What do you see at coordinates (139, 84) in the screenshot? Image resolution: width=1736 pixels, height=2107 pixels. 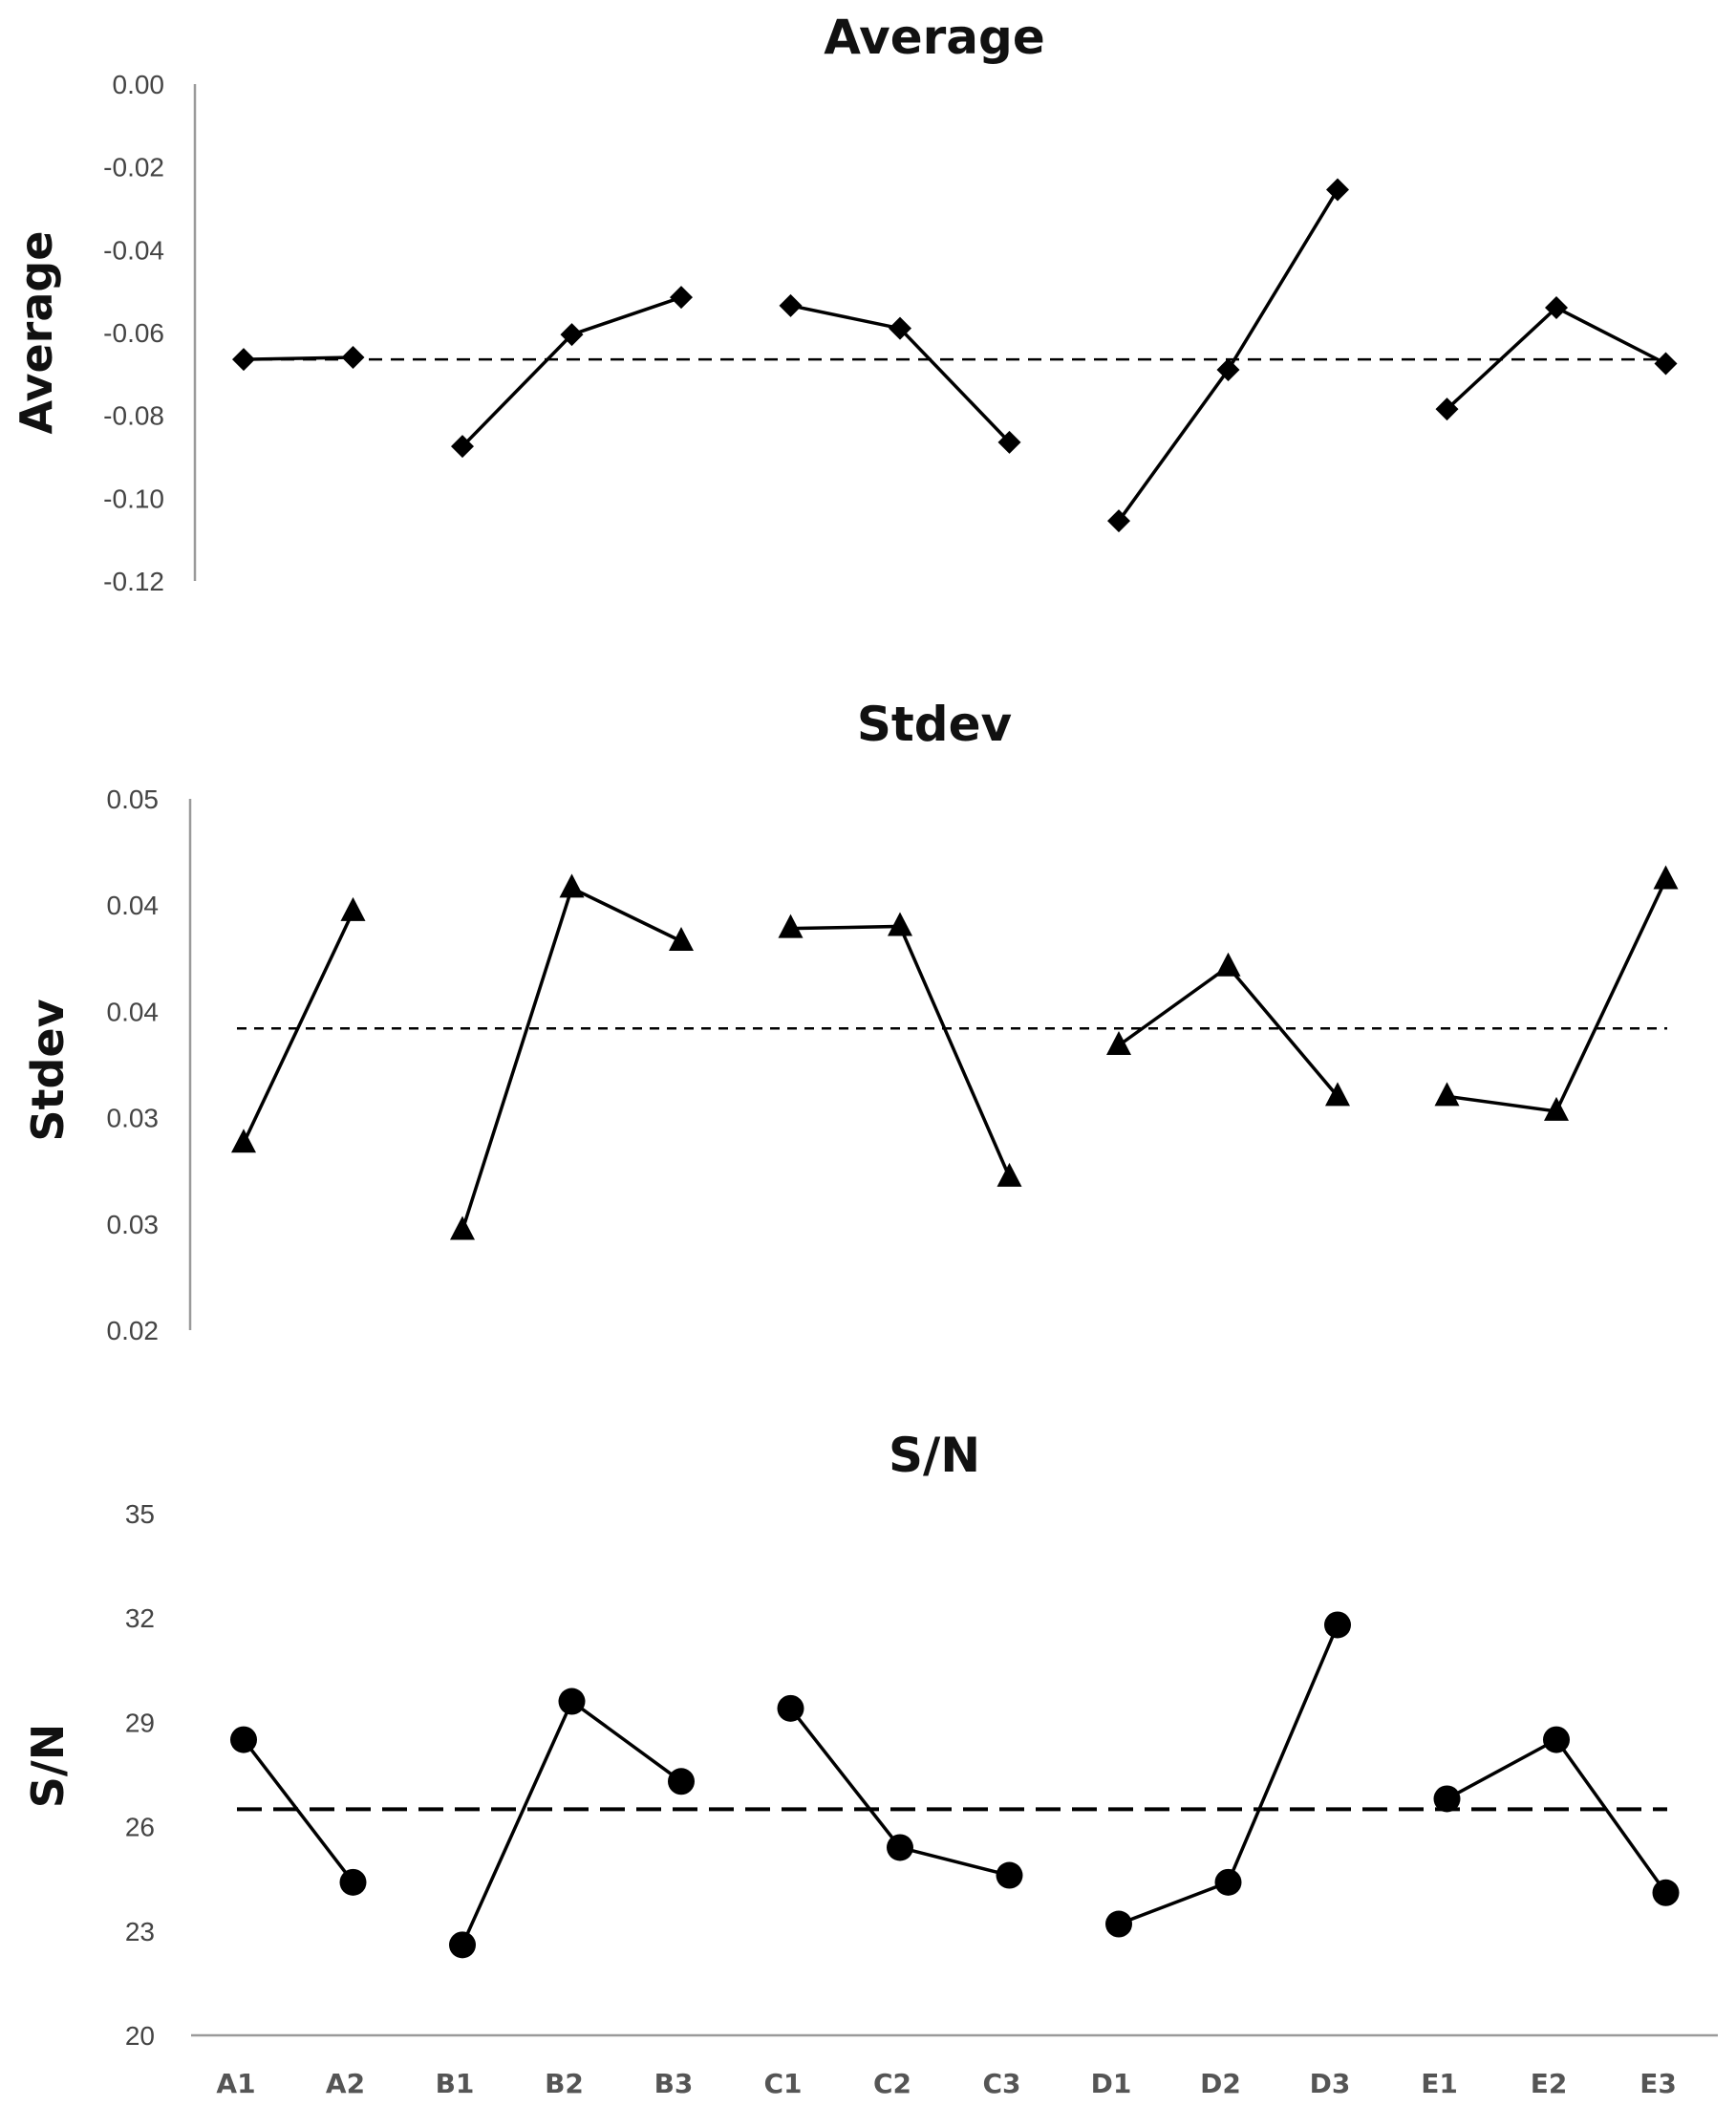 I see `y-tick-label: 0.00` at bounding box center [139, 84].